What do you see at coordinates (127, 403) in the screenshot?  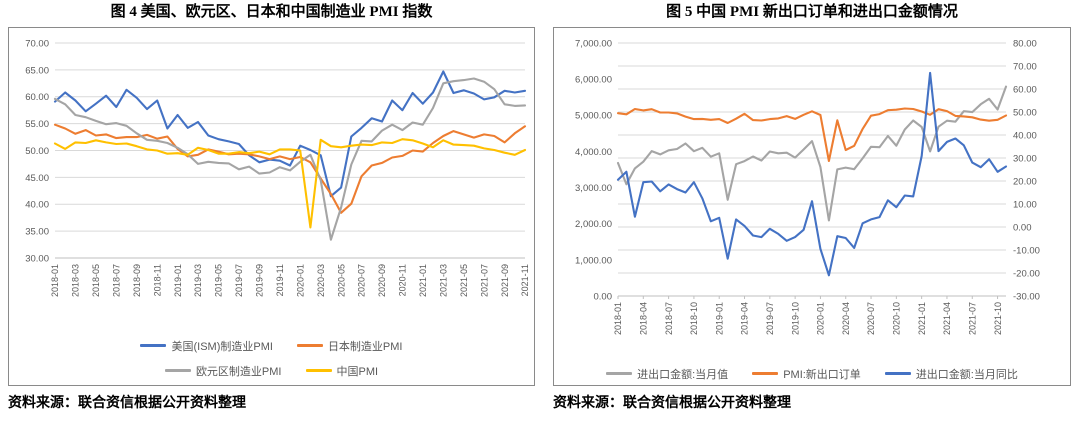 I see `figure-4-source: 资料来源：联合资信根据公开资料整理` at bounding box center [127, 403].